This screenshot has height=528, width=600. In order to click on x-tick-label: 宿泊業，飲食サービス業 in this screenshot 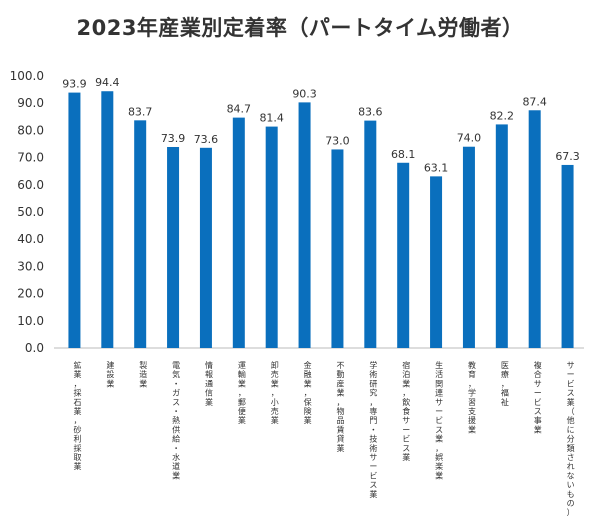, I will do `click(406, 411)`.